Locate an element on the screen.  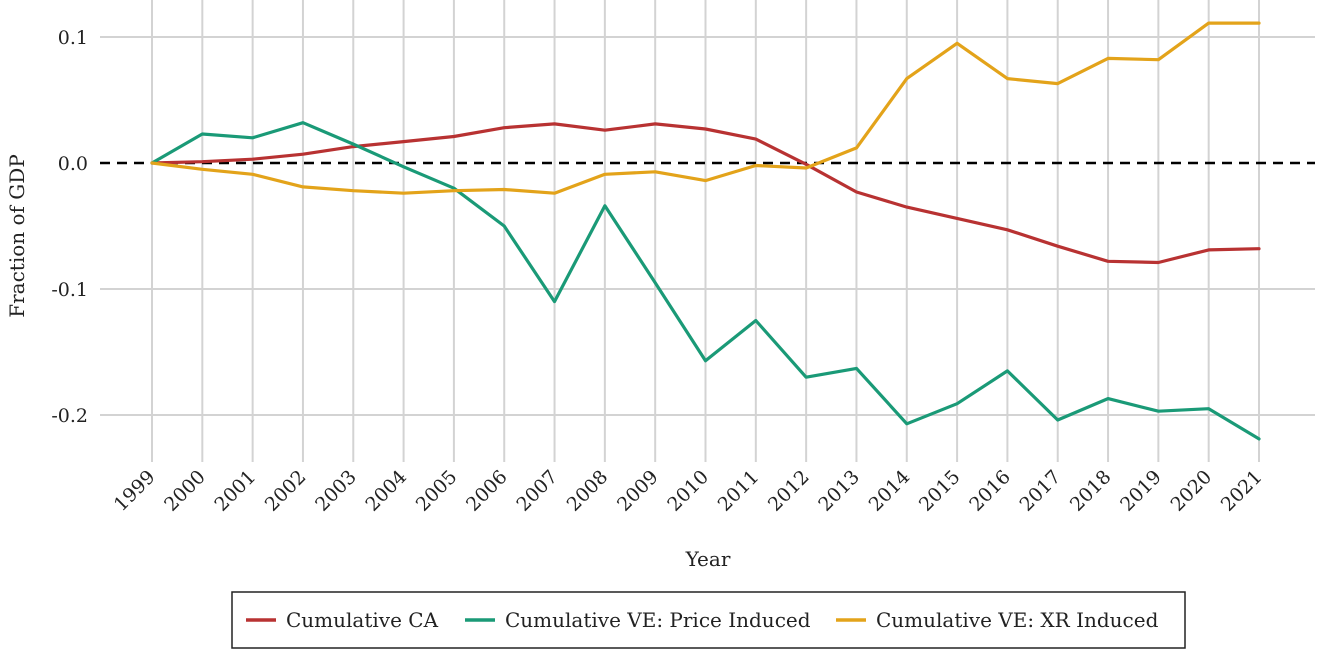
legend-label: Cumulative VE: XR Induced is located at coordinates (1017, 620).